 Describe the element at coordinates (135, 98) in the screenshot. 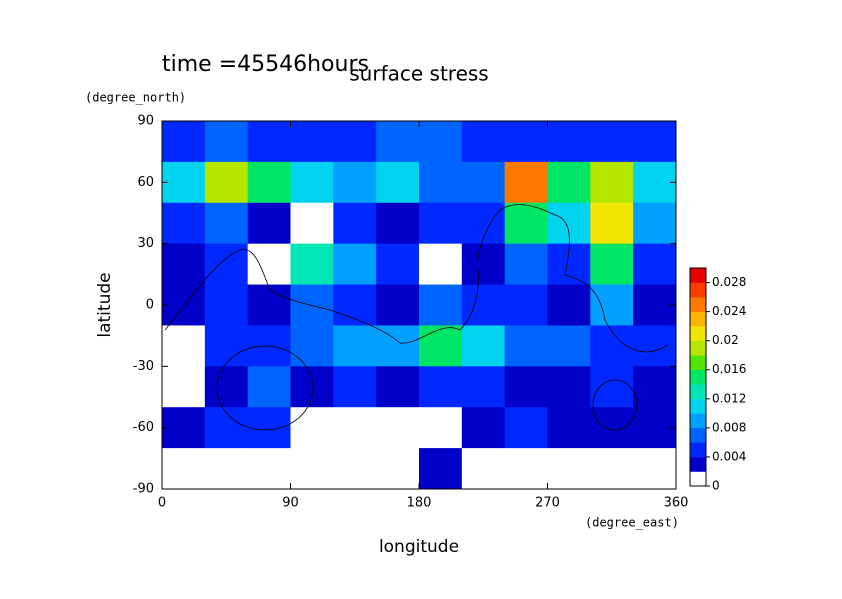

I see `y-unit: (degree_north)` at that location.